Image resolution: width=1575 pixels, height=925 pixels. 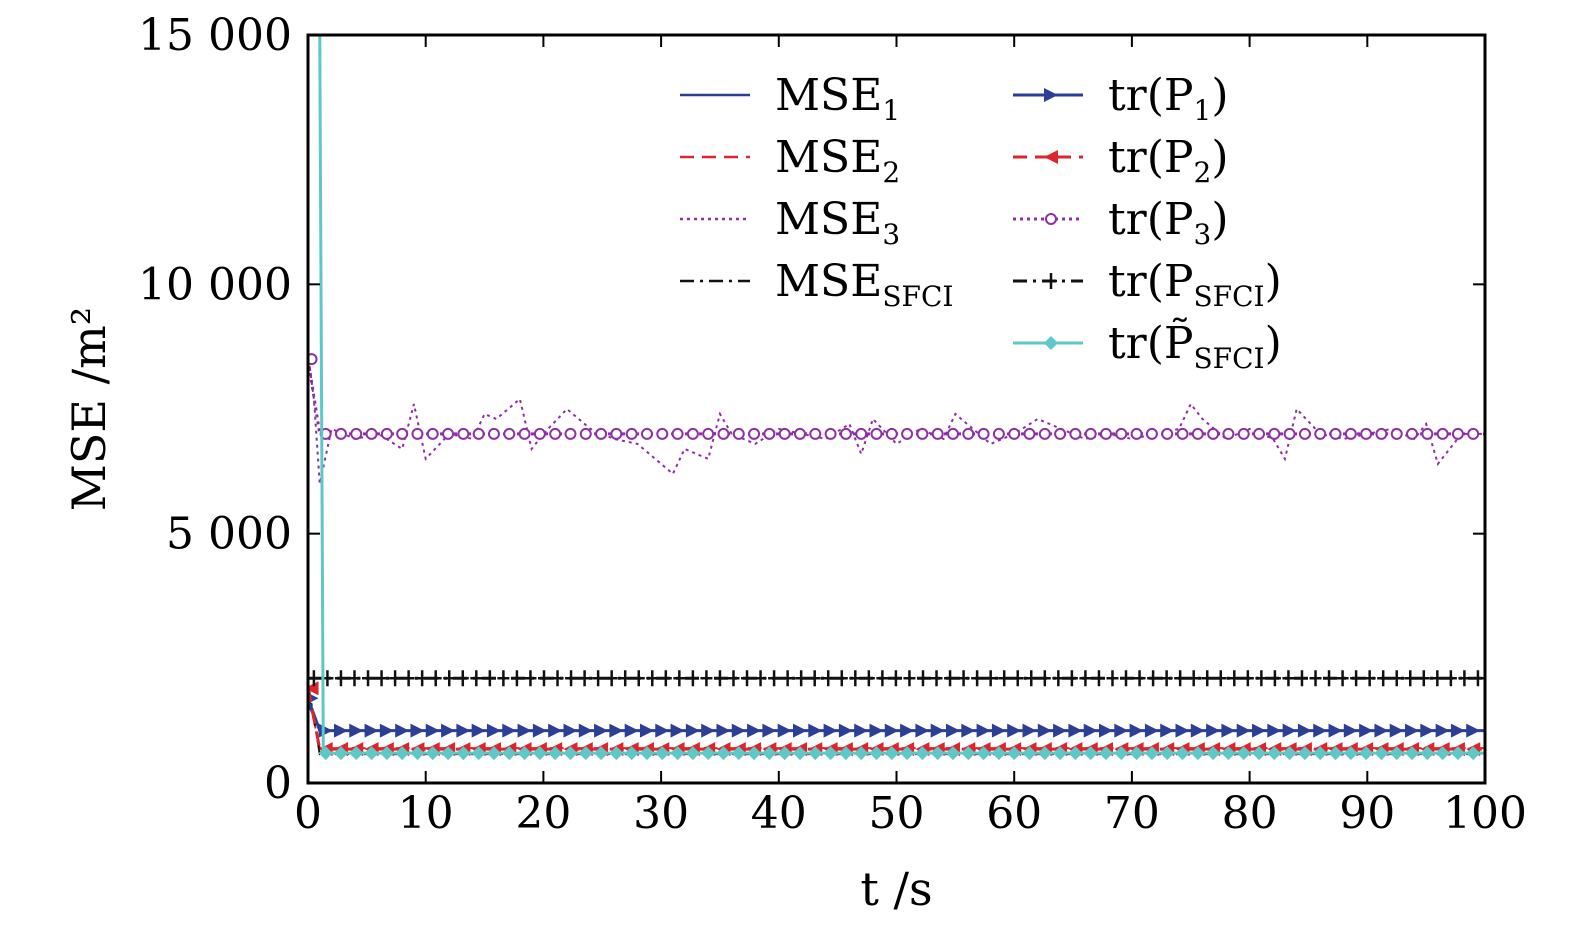 What do you see at coordinates (1485, 813) in the screenshot?
I see `x-tick-label: 100` at bounding box center [1485, 813].